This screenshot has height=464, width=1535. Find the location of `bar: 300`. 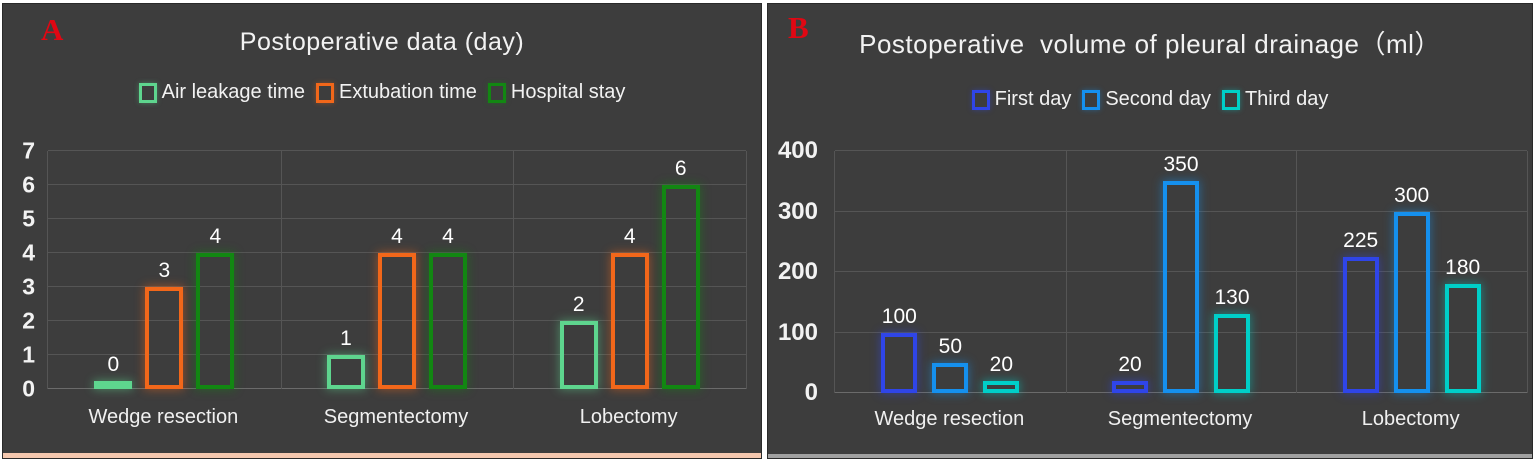

bar: 300 is located at coordinates (1411, 288).